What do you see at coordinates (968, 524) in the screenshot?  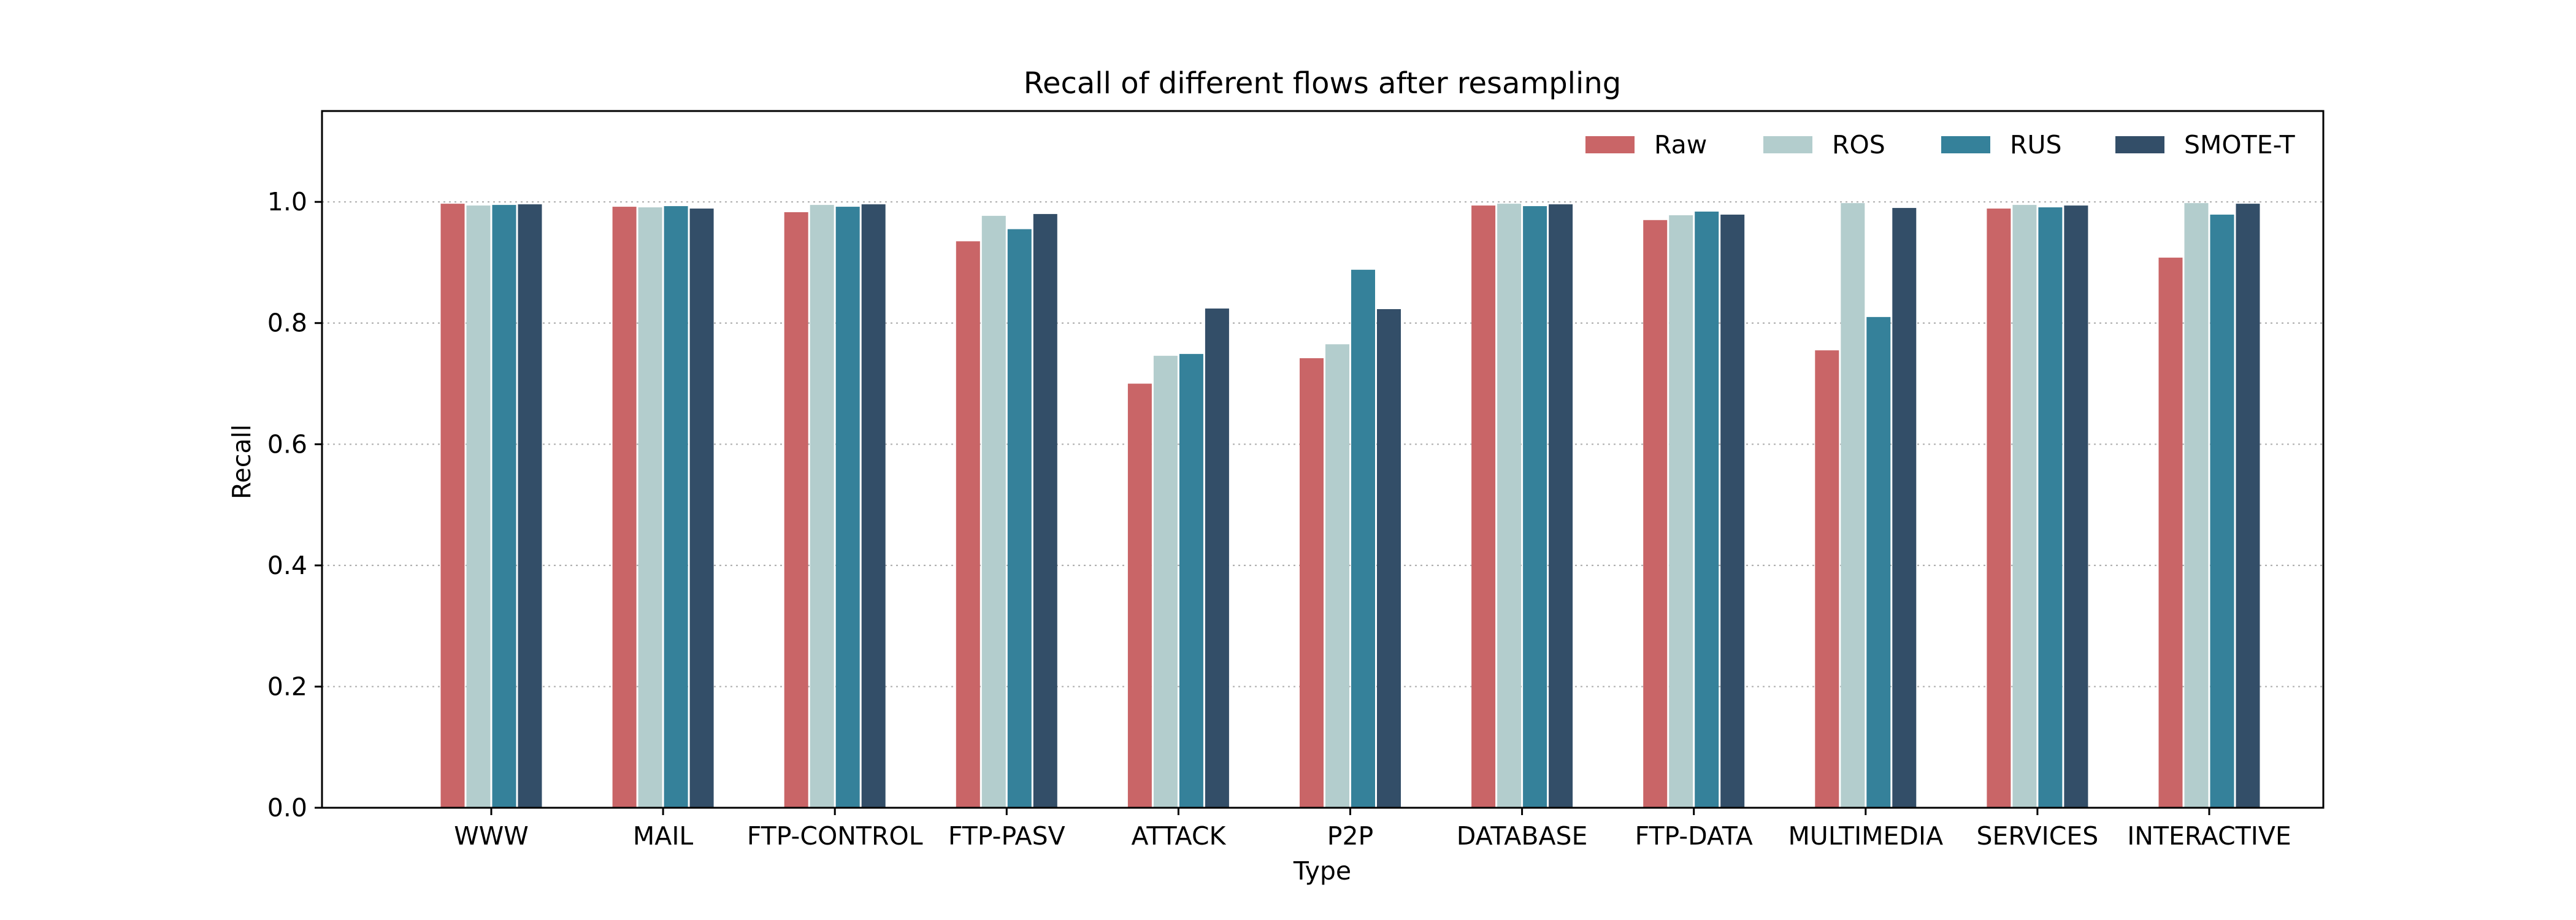 I see `bar-raw-ftp-pasv` at bounding box center [968, 524].